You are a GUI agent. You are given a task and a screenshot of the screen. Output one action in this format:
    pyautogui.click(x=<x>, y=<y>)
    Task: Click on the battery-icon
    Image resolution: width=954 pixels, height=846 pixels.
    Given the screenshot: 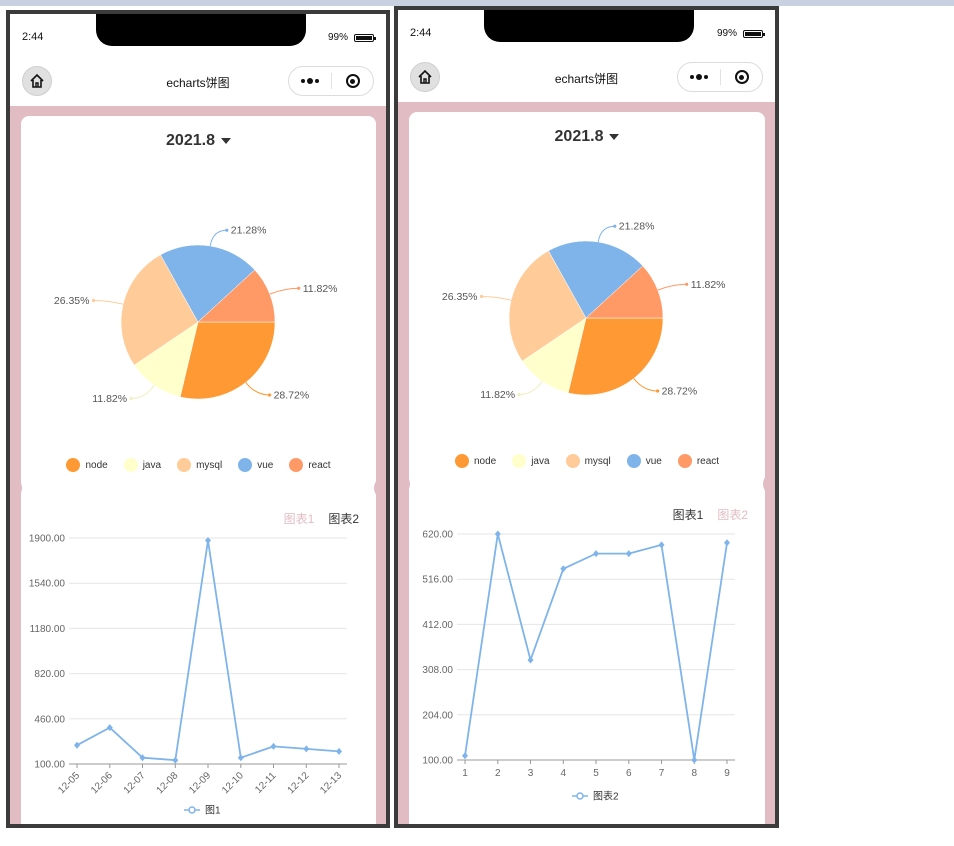 What is the action you would take?
    pyautogui.click(x=365, y=37)
    